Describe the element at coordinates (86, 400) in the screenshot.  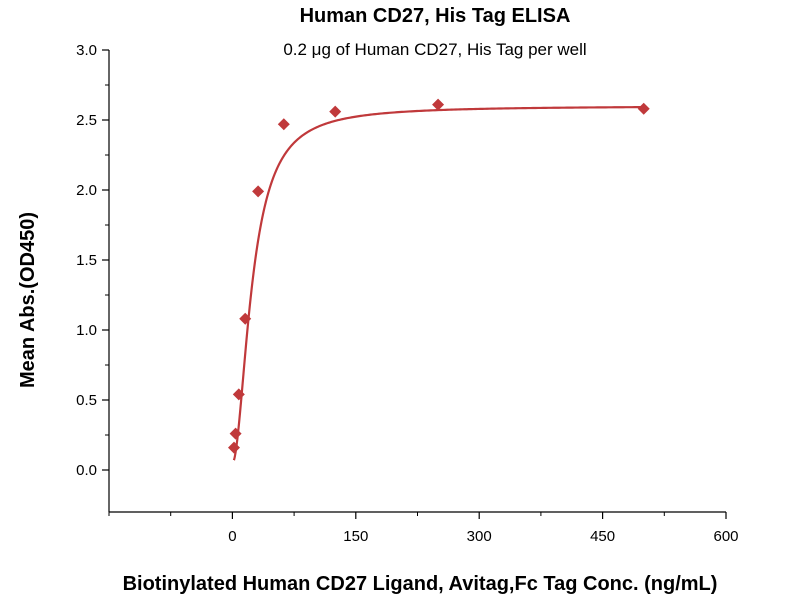
I see `y-tick-label: 0.5` at that location.